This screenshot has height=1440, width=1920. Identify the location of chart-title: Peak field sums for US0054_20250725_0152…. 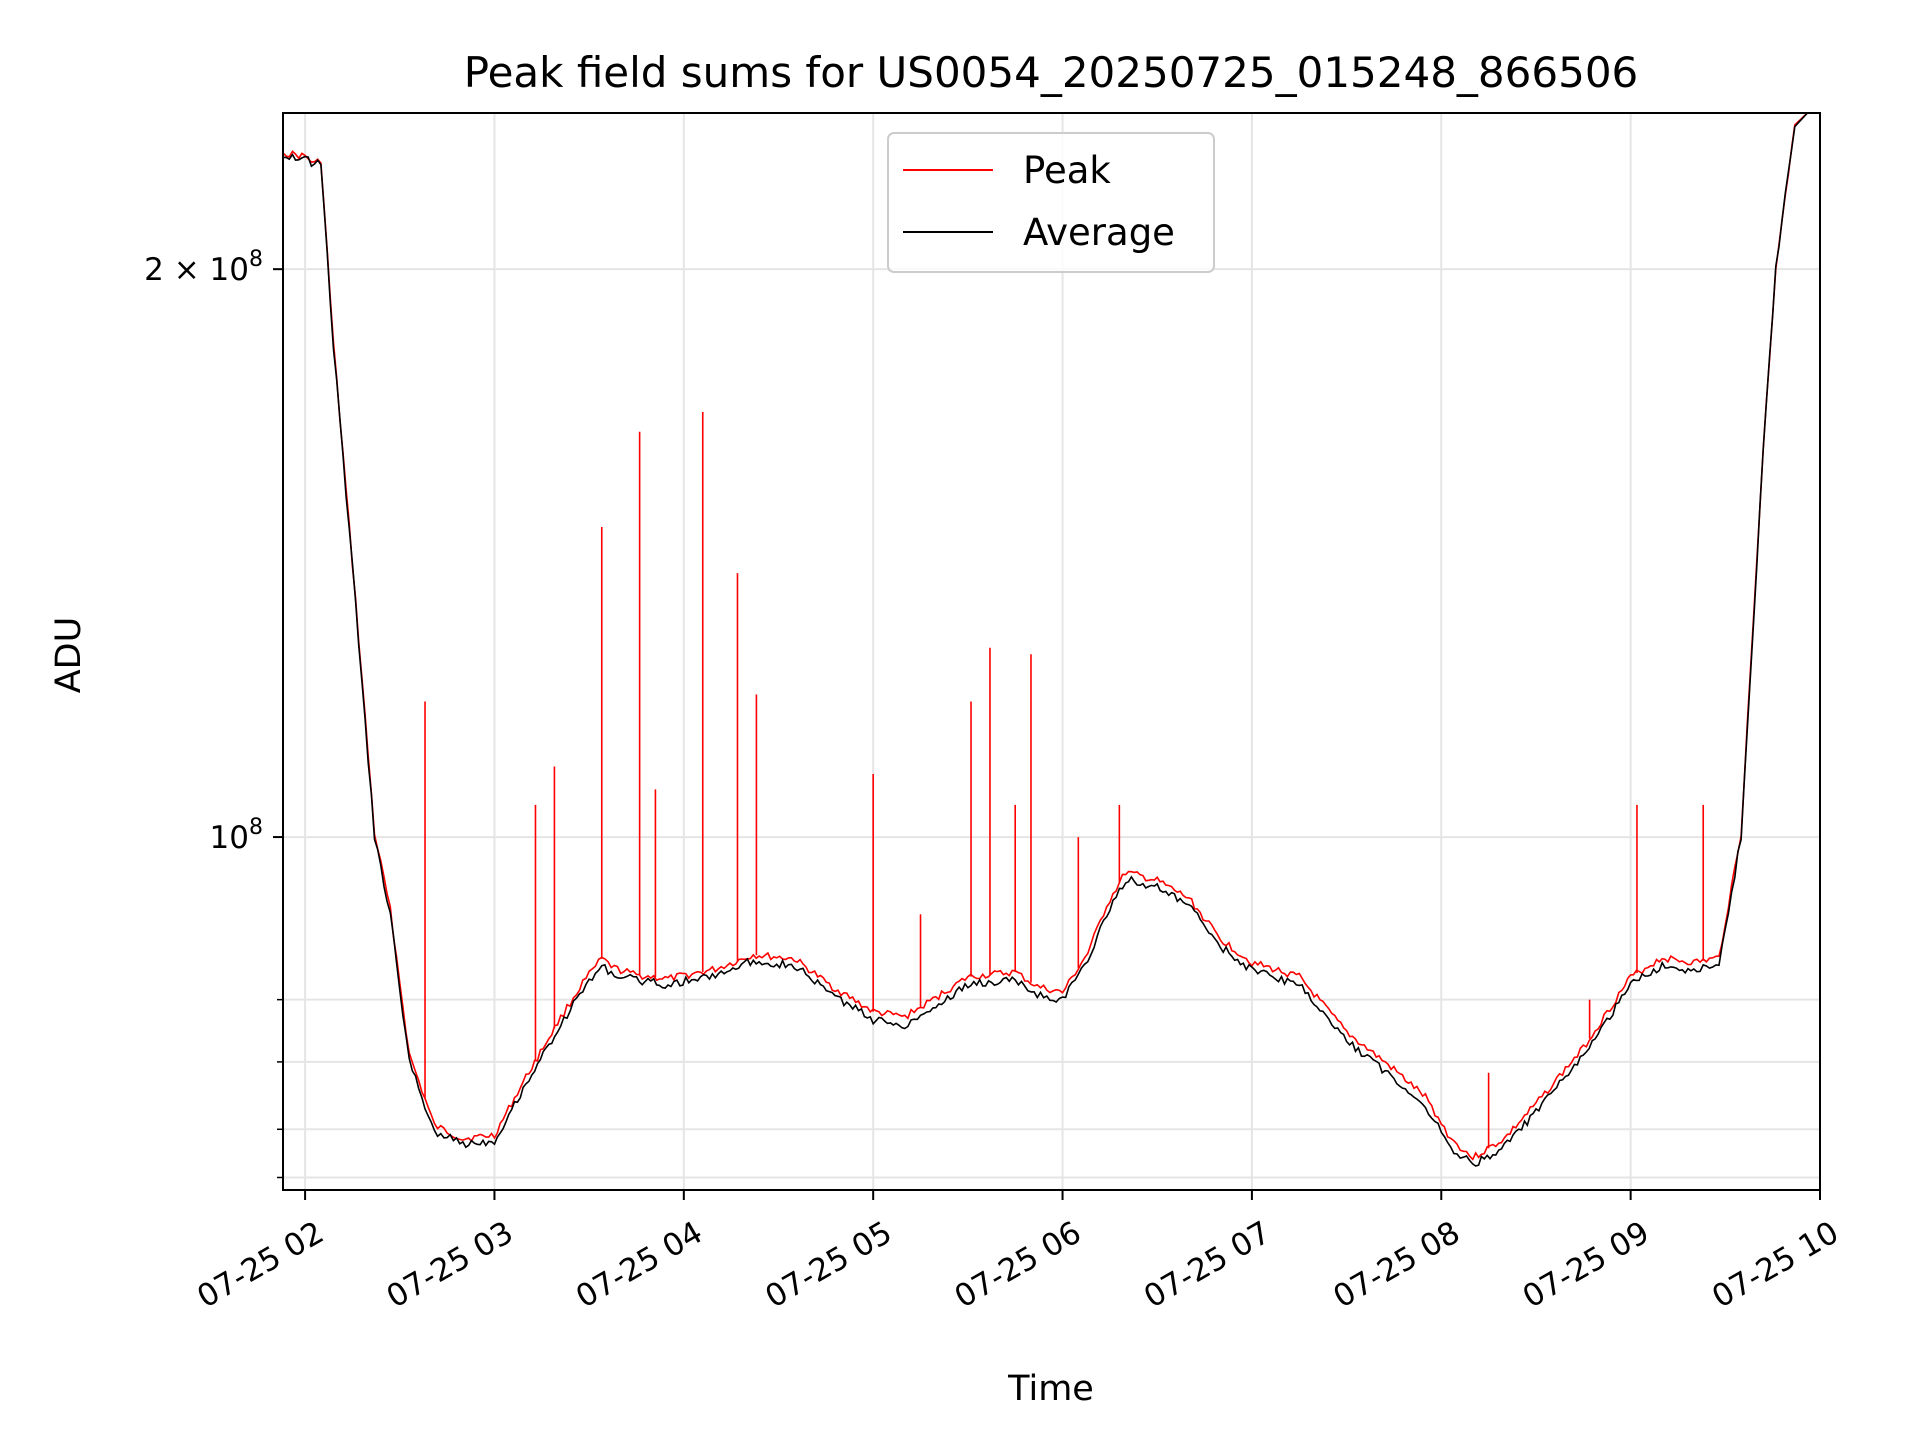
(1051, 72).